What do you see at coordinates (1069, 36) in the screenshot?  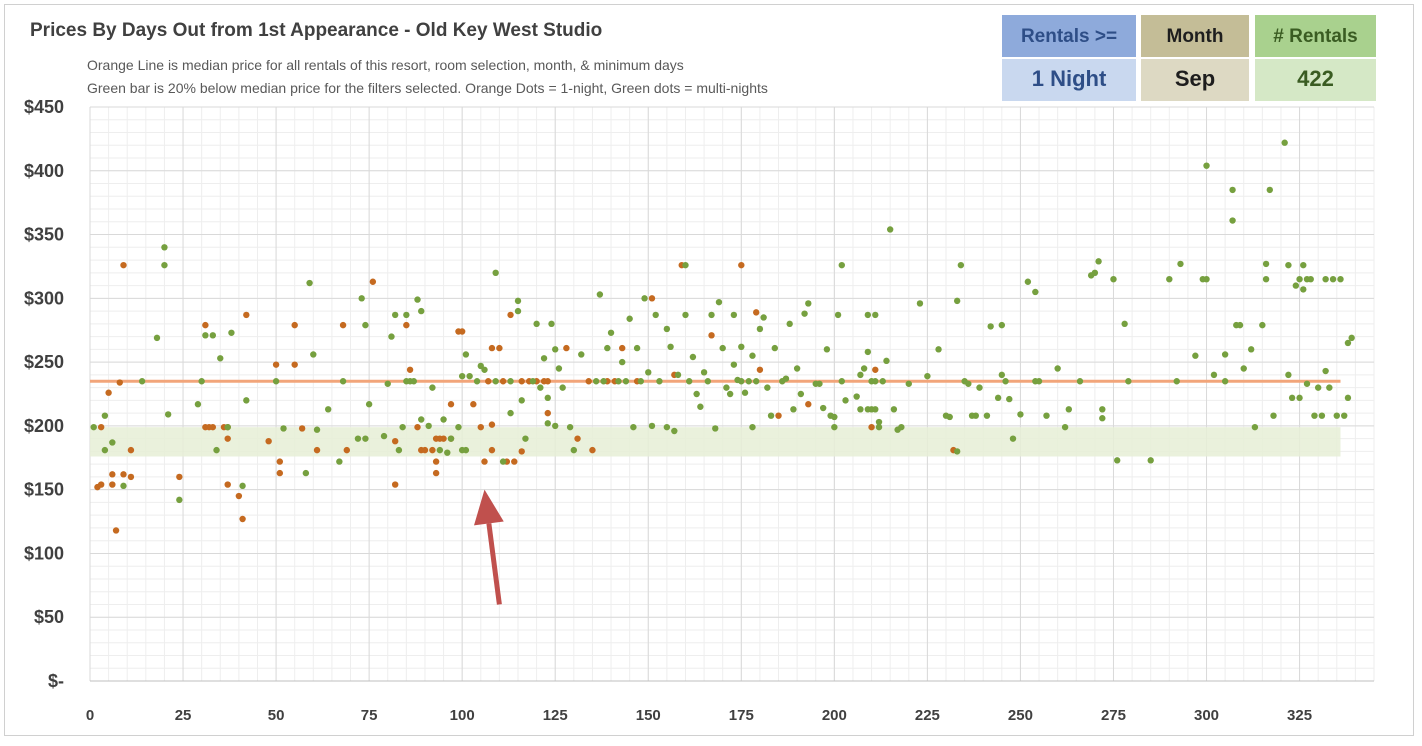 I see `rentals-filter-label: Rentals >=` at bounding box center [1069, 36].